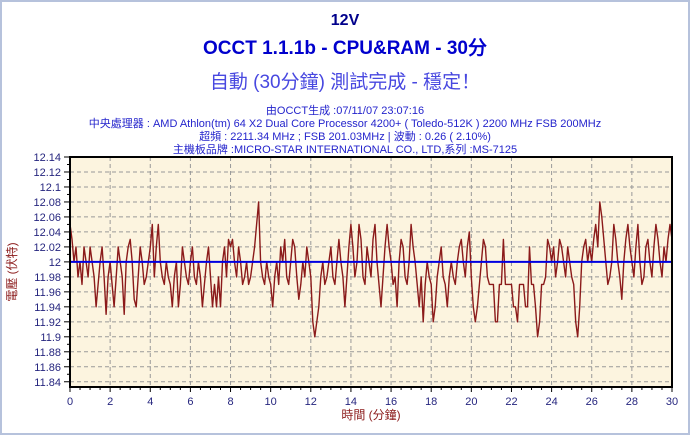  Describe the element at coordinates (47, 233) in the screenshot. I see `y-axis-tick-label: 12.04` at that location.